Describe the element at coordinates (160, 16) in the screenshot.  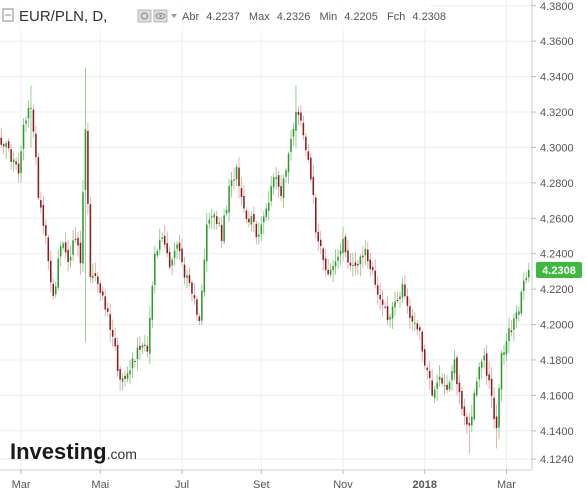
I see `eye-visibility-icon` at that location.